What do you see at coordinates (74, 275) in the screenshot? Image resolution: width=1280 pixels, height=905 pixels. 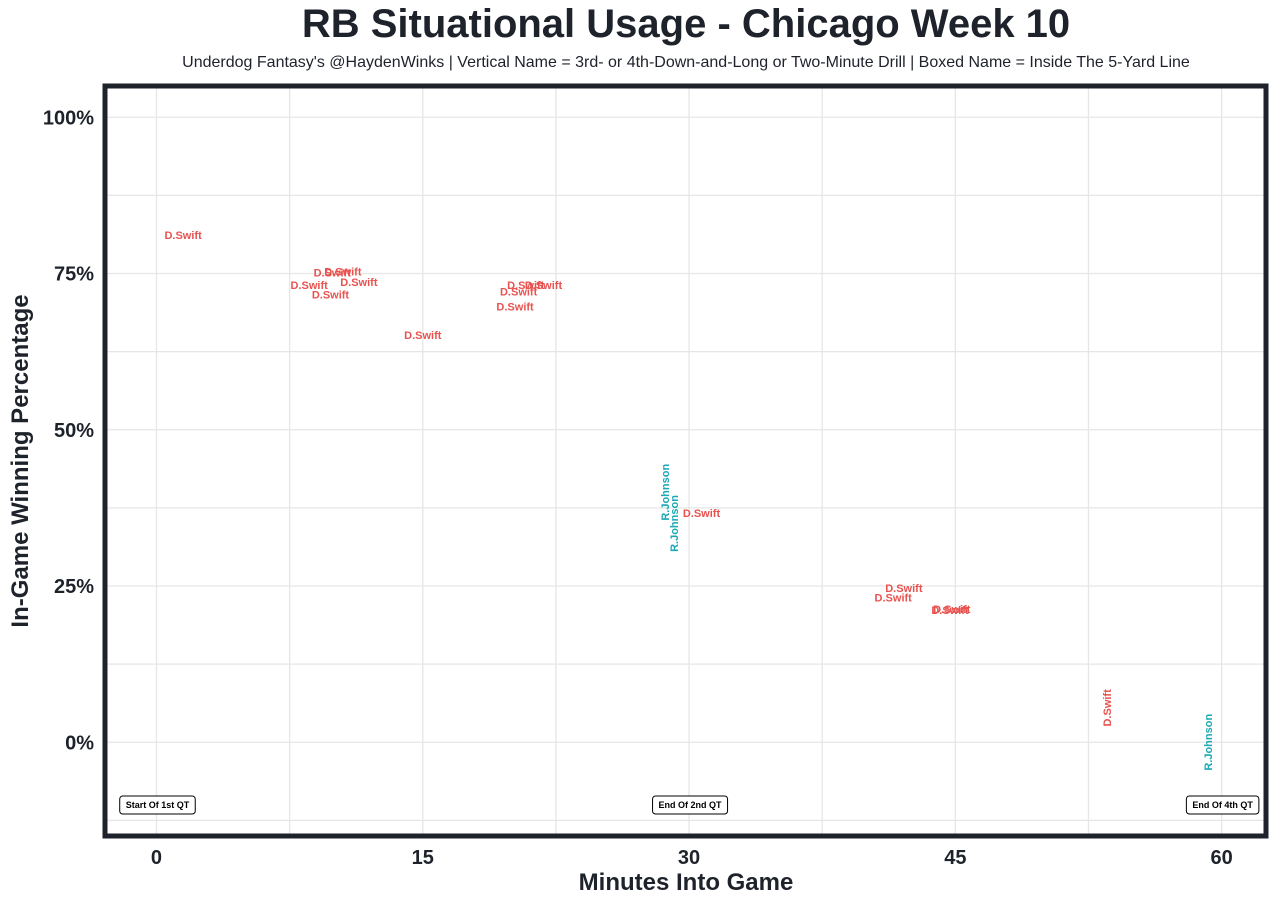 I see `y-tick-label: 75%` at bounding box center [74, 275].